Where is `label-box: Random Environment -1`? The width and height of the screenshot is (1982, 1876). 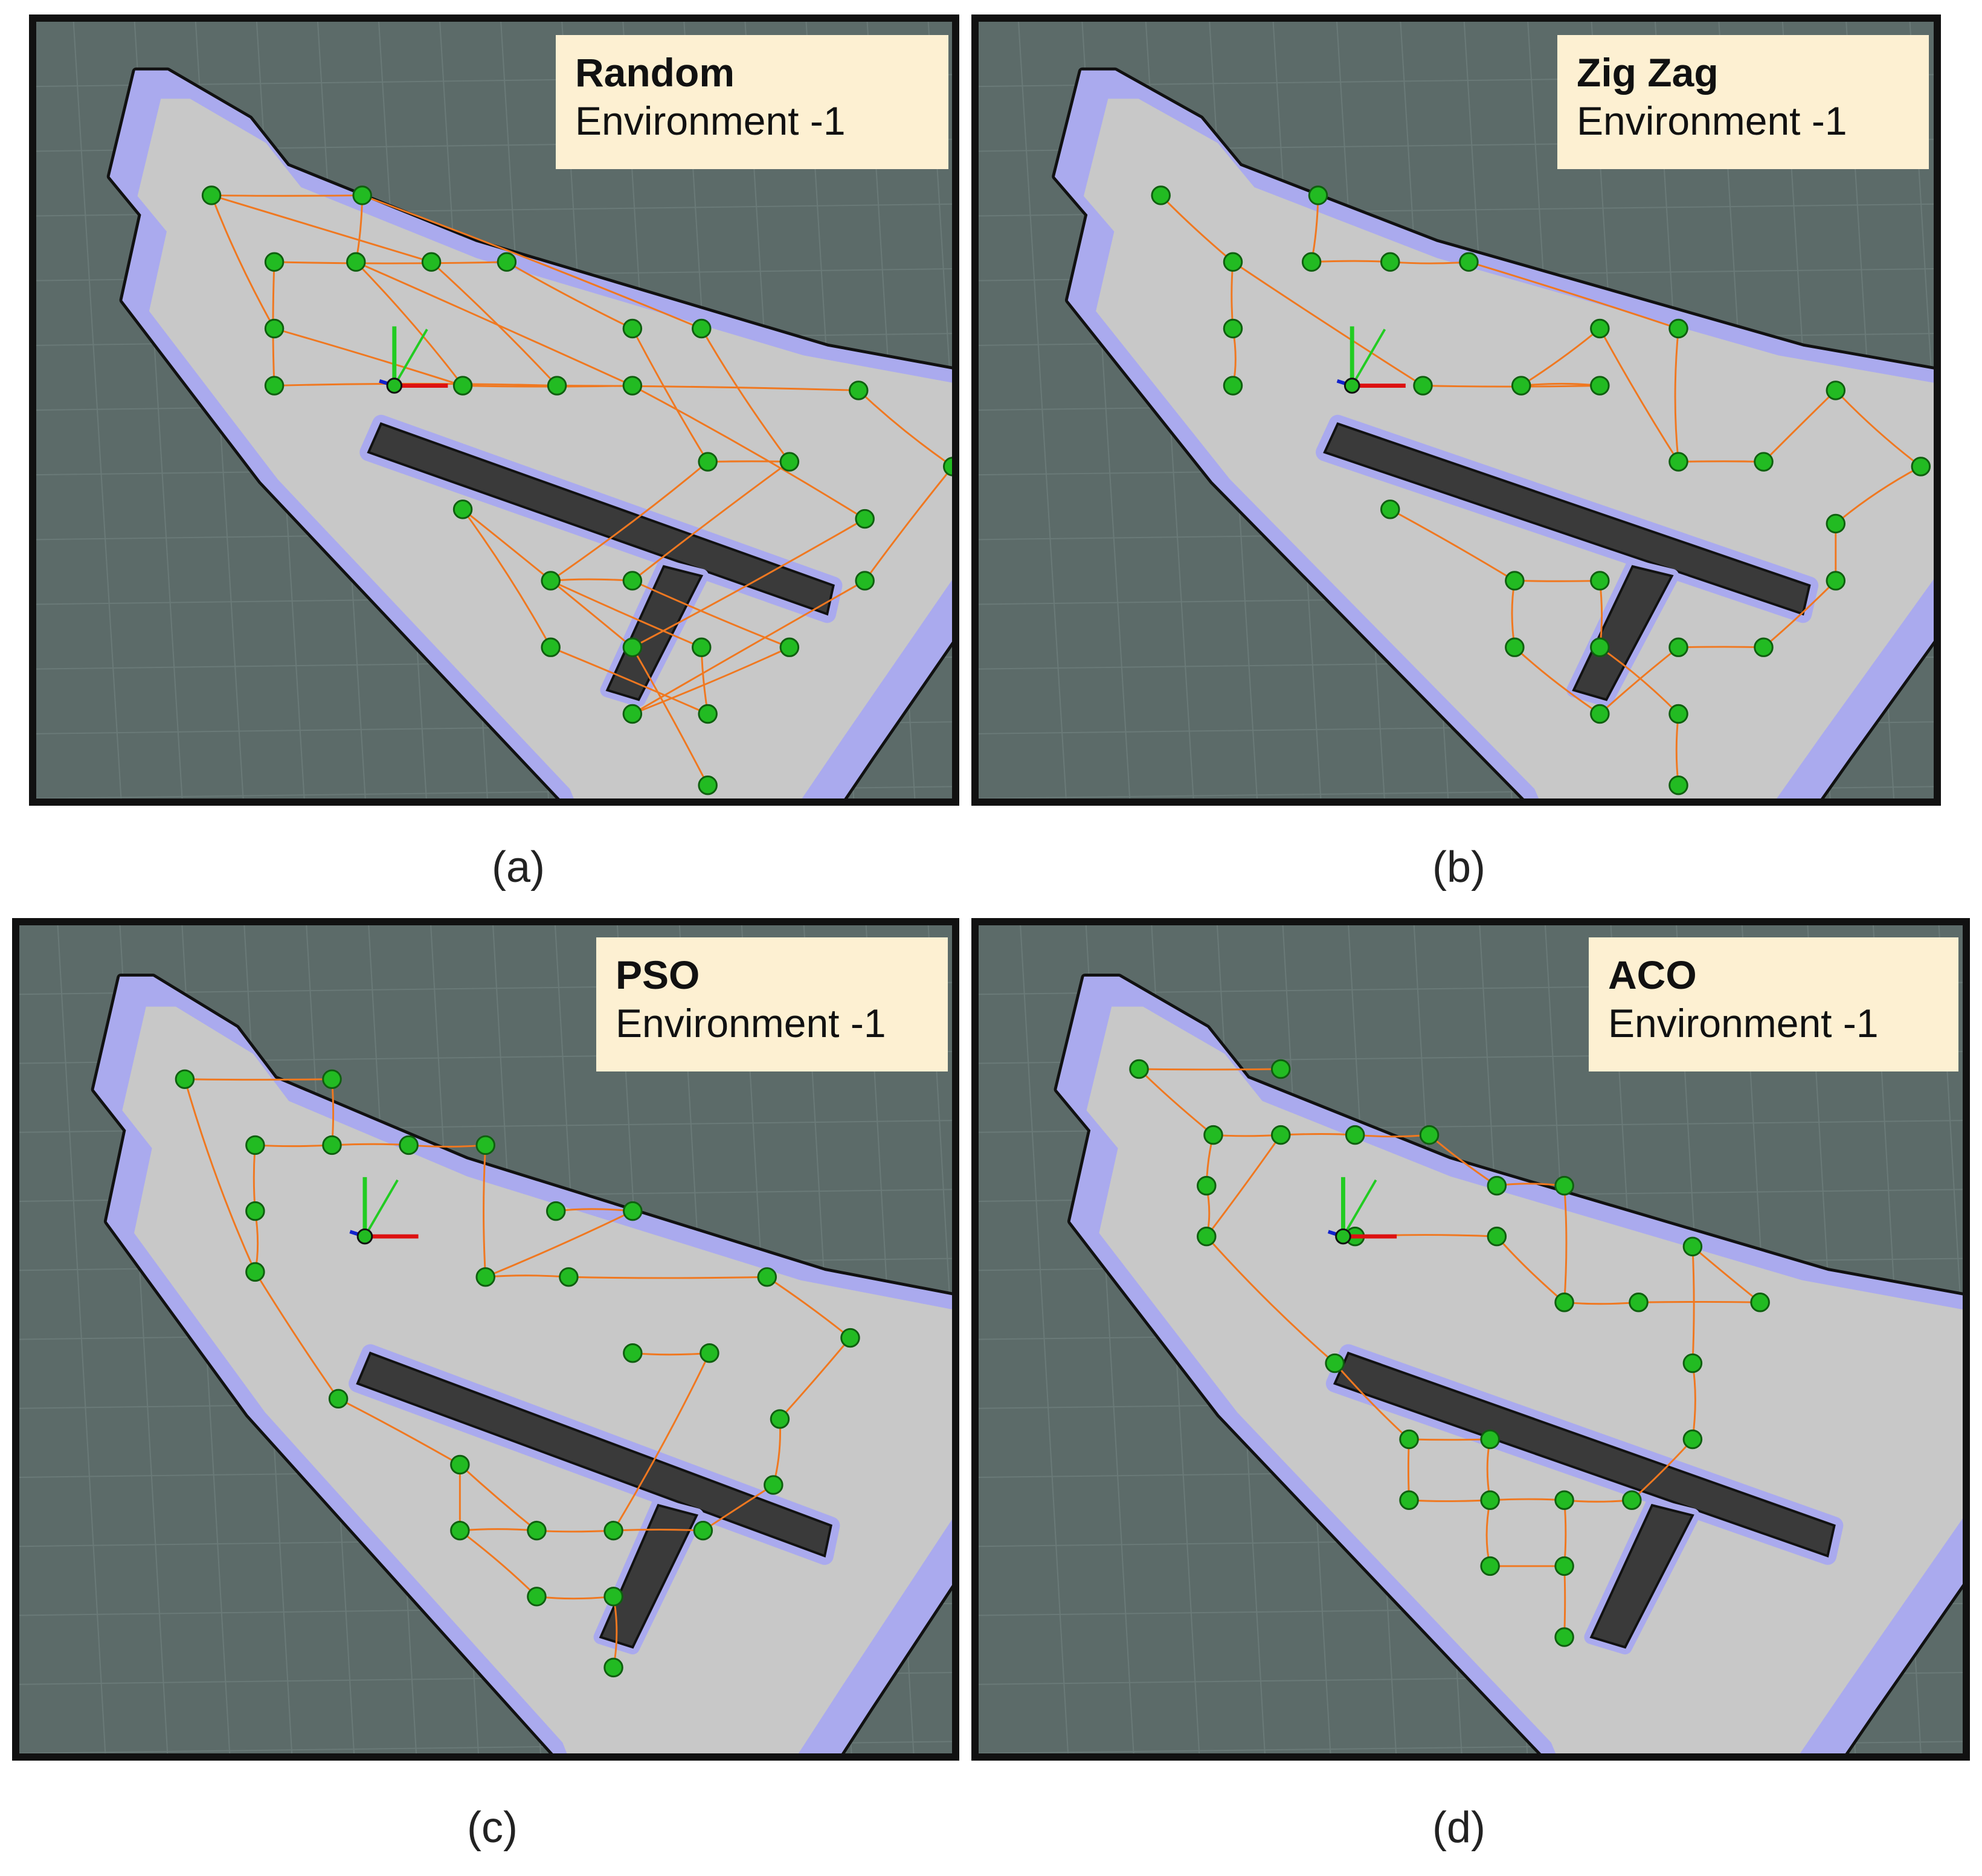
label-box: Random Environment -1 is located at coordinates (752, 102).